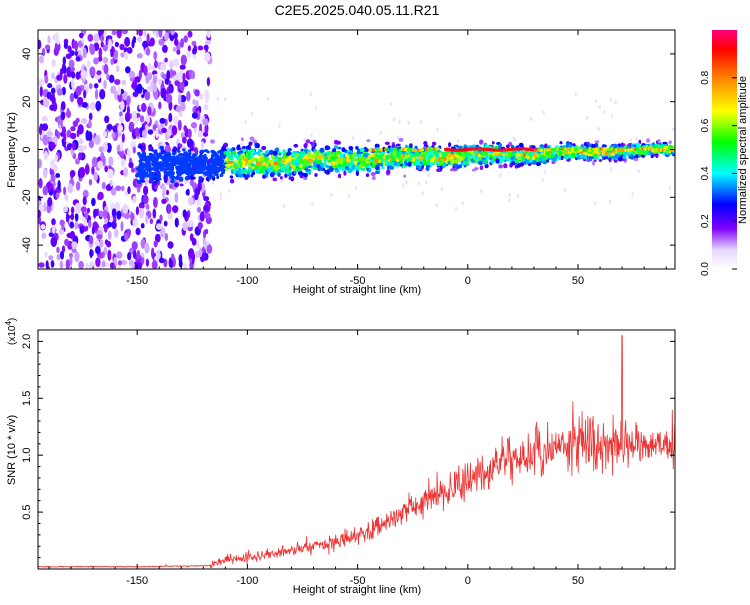 The width and height of the screenshot is (750, 605). Describe the element at coordinates (27, 245) in the screenshot. I see `spectrogram-y-tick-label: -40` at that location.